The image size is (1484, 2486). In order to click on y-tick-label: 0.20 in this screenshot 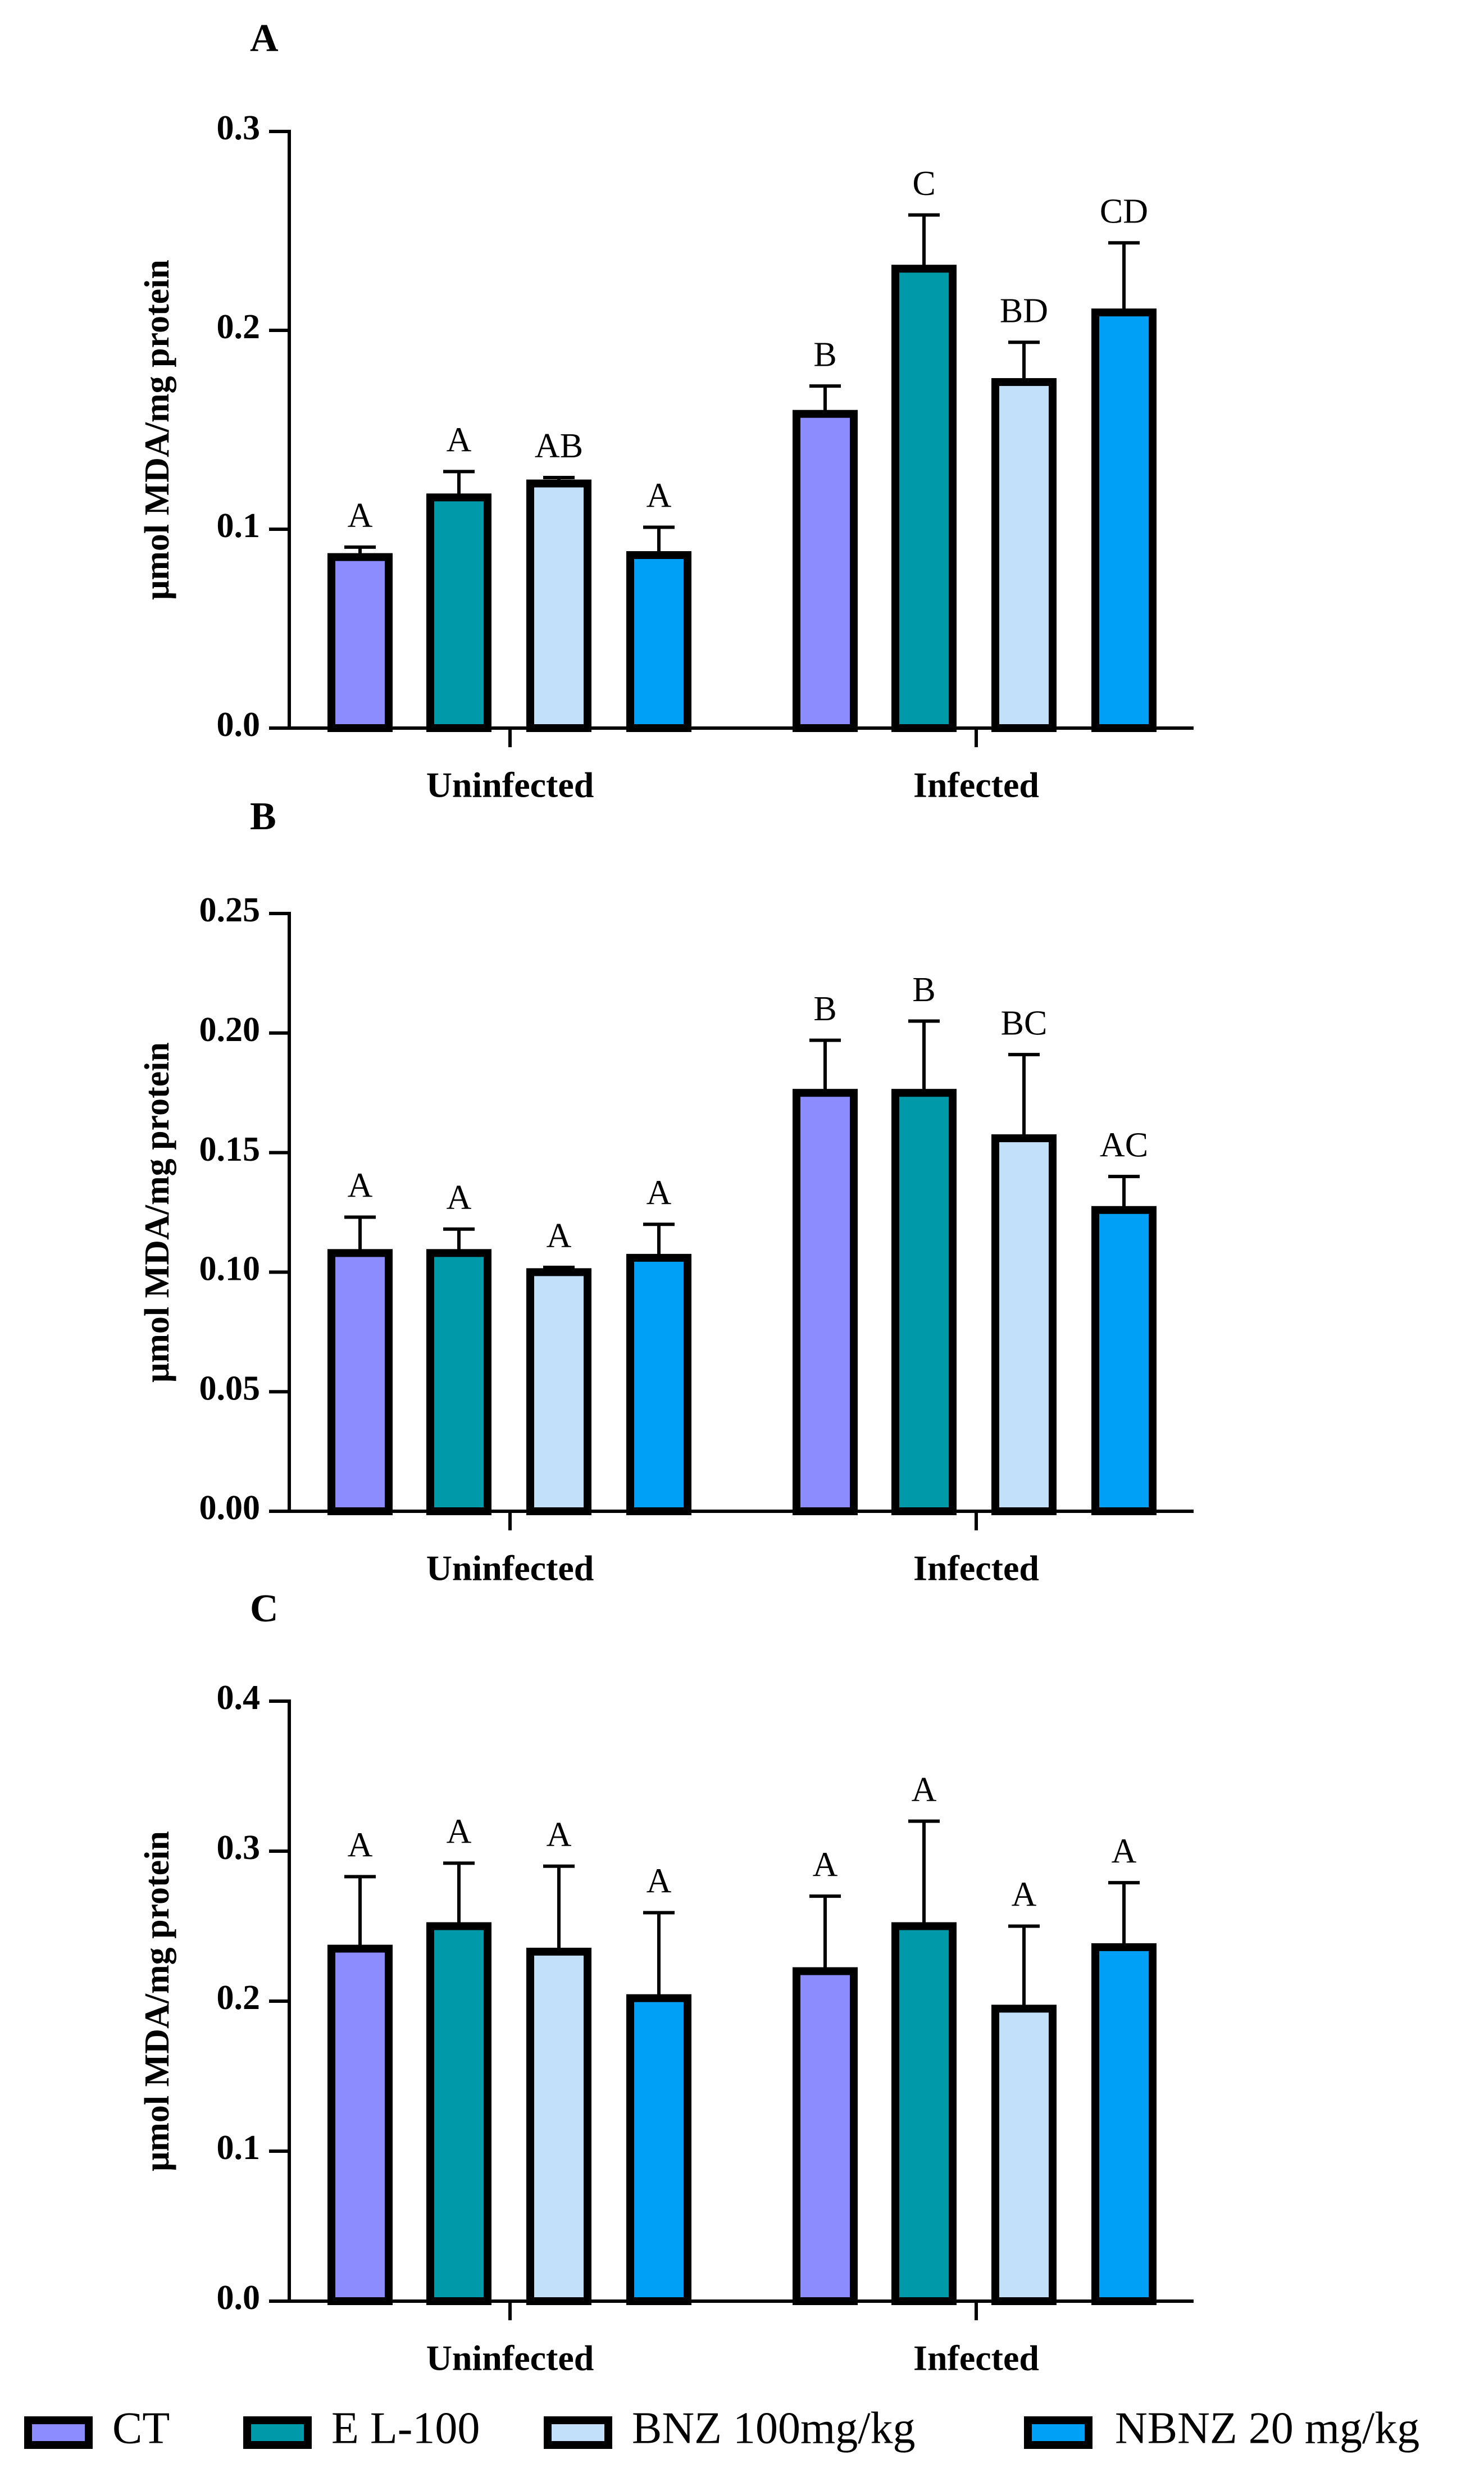, I will do `click(230, 1030)`.